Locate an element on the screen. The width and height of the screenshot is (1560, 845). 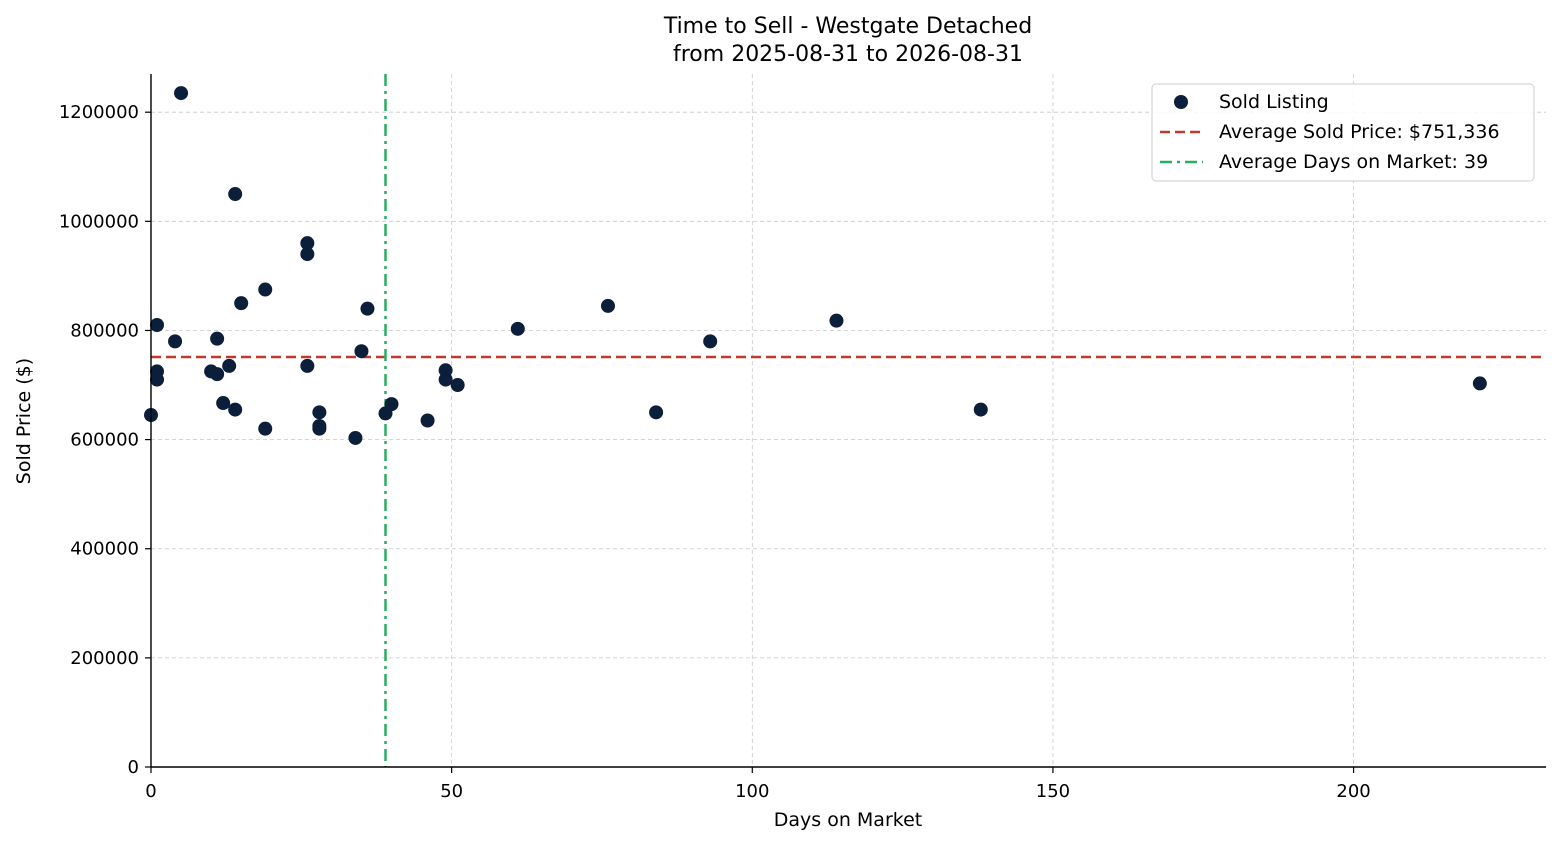
y-tick-label: 400000 is located at coordinates (104, 549).